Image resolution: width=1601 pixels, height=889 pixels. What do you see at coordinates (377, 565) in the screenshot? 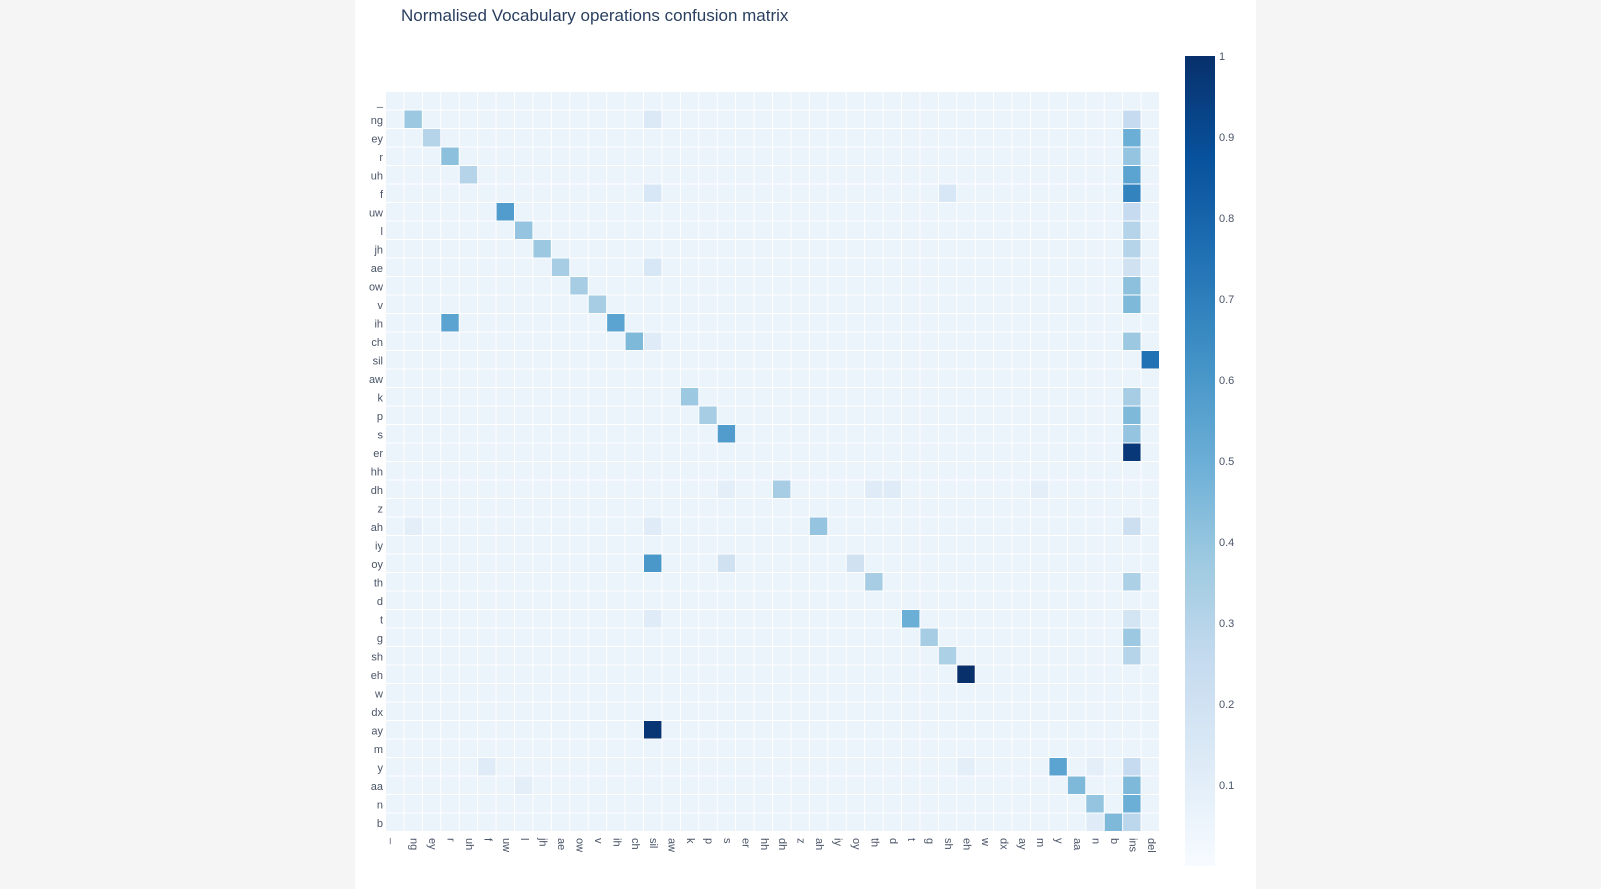
I see `y-tick-label: oy` at bounding box center [377, 565].